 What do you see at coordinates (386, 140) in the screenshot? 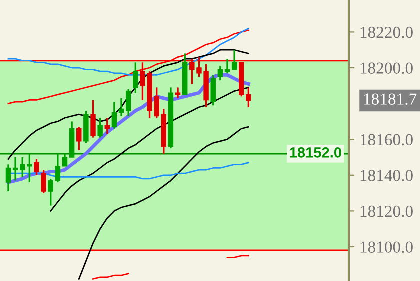
I see `y-tick-label: 18160.0` at bounding box center [386, 140].